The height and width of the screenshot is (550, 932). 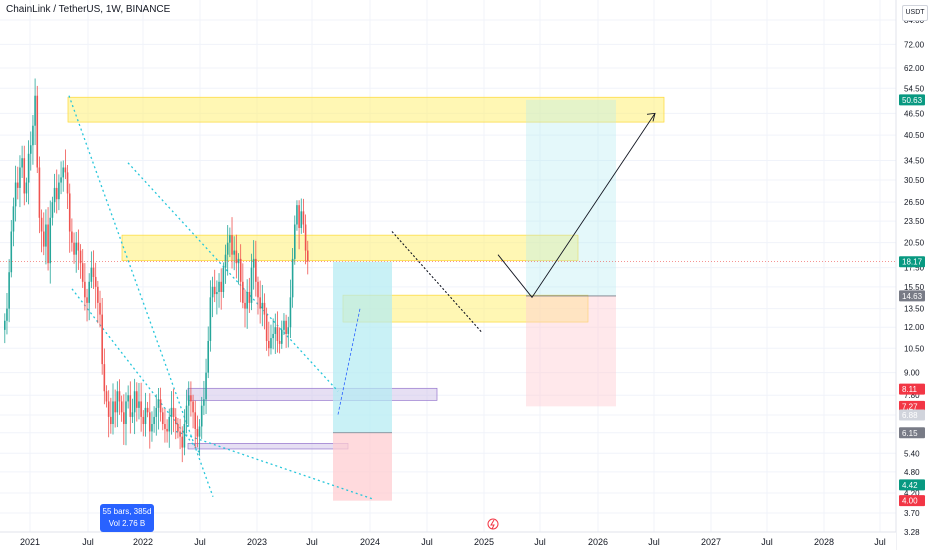 What do you see at coordinates (711, 542) in the screenshot?
I see `time-tick-label: 2027` at bounding box center [711, 542].